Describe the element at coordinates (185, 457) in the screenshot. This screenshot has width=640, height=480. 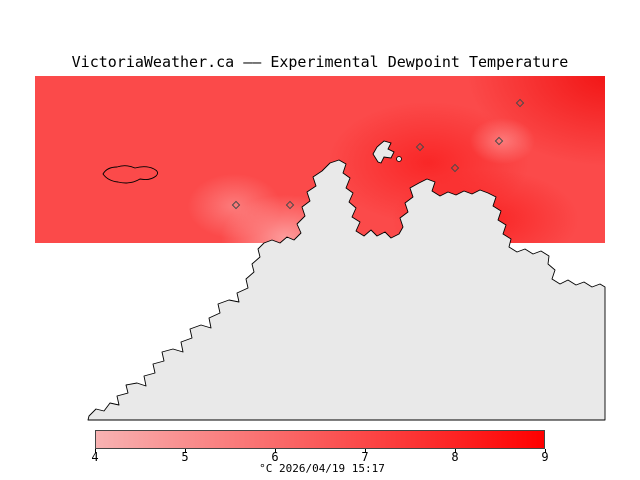
I see `colorbar-tick-label: 5` at that location.